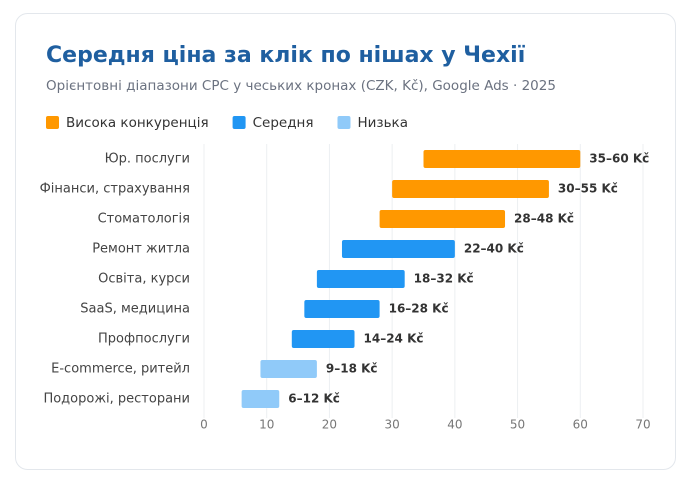 This screenshot has width=697, height=485. Describe the element at coordinates (137, 123) in the screenshot. I see `legend-label: Висока конкуренція` at that location.